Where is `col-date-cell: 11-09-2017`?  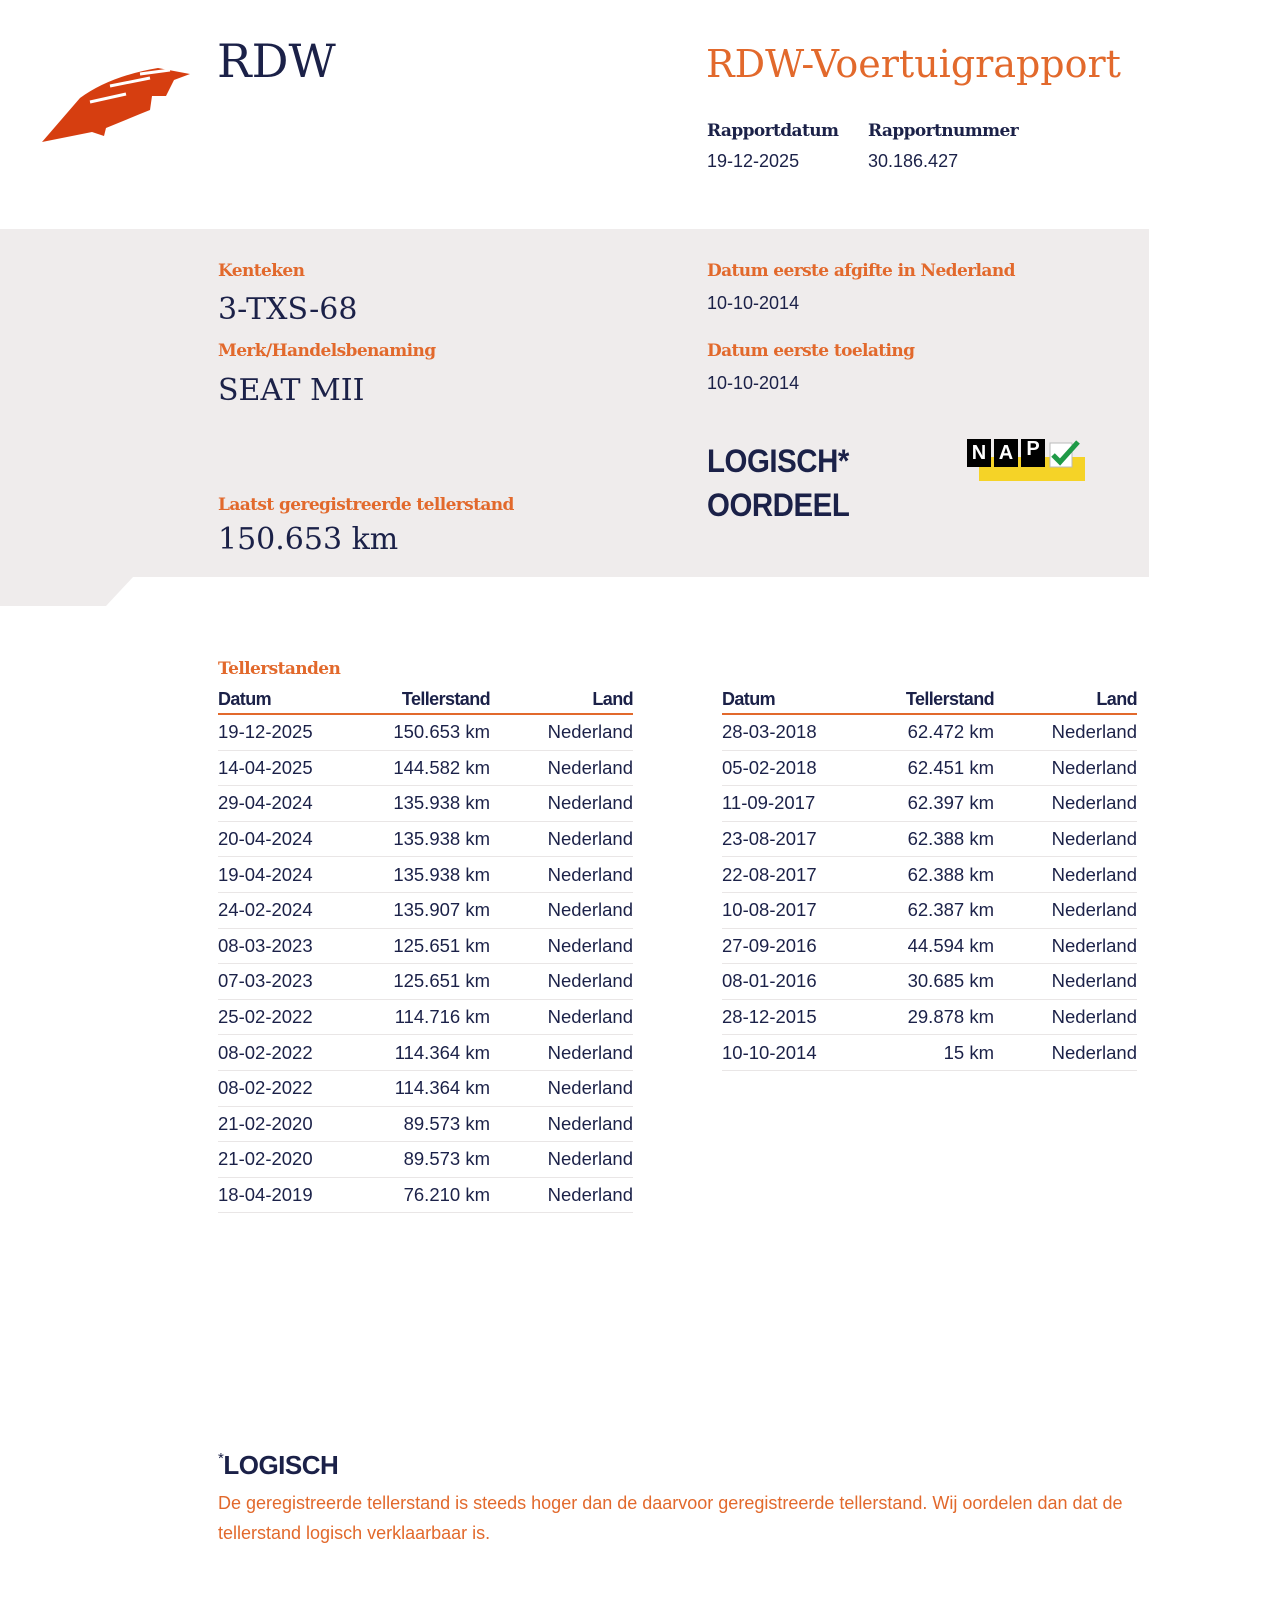 col-date-cell: 11-09-2017 is located at coordinates (792, 803).